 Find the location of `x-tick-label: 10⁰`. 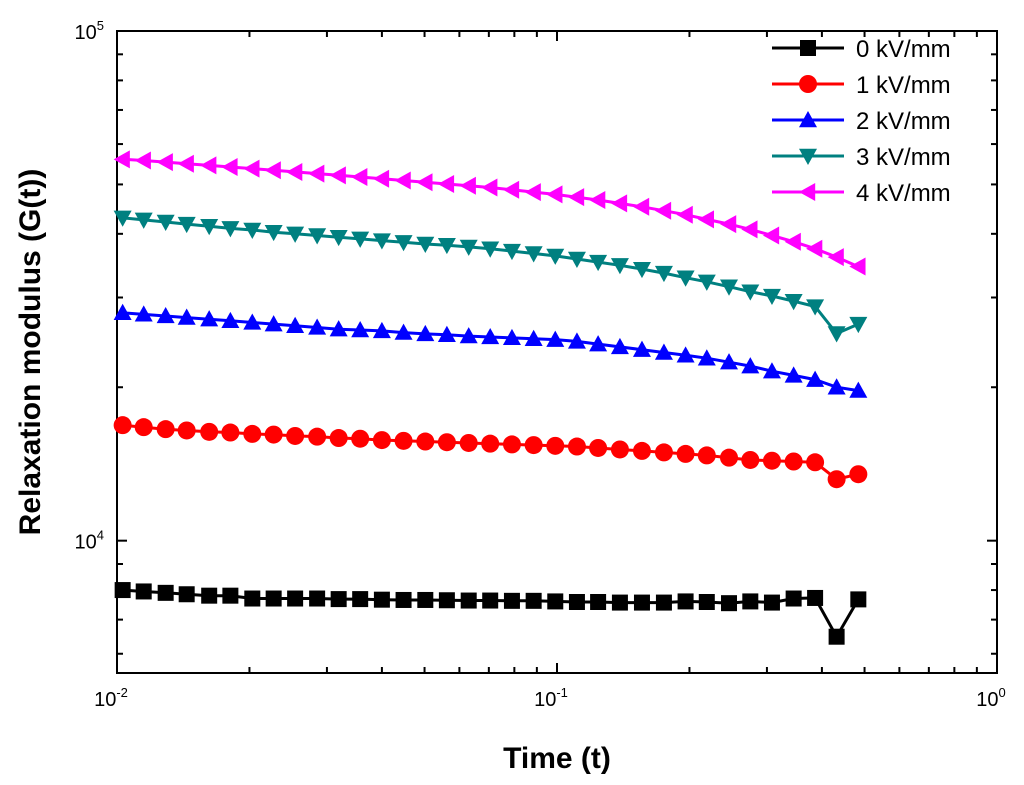

x-tick-label: 10⁰ is located at coordinates (990, 698).